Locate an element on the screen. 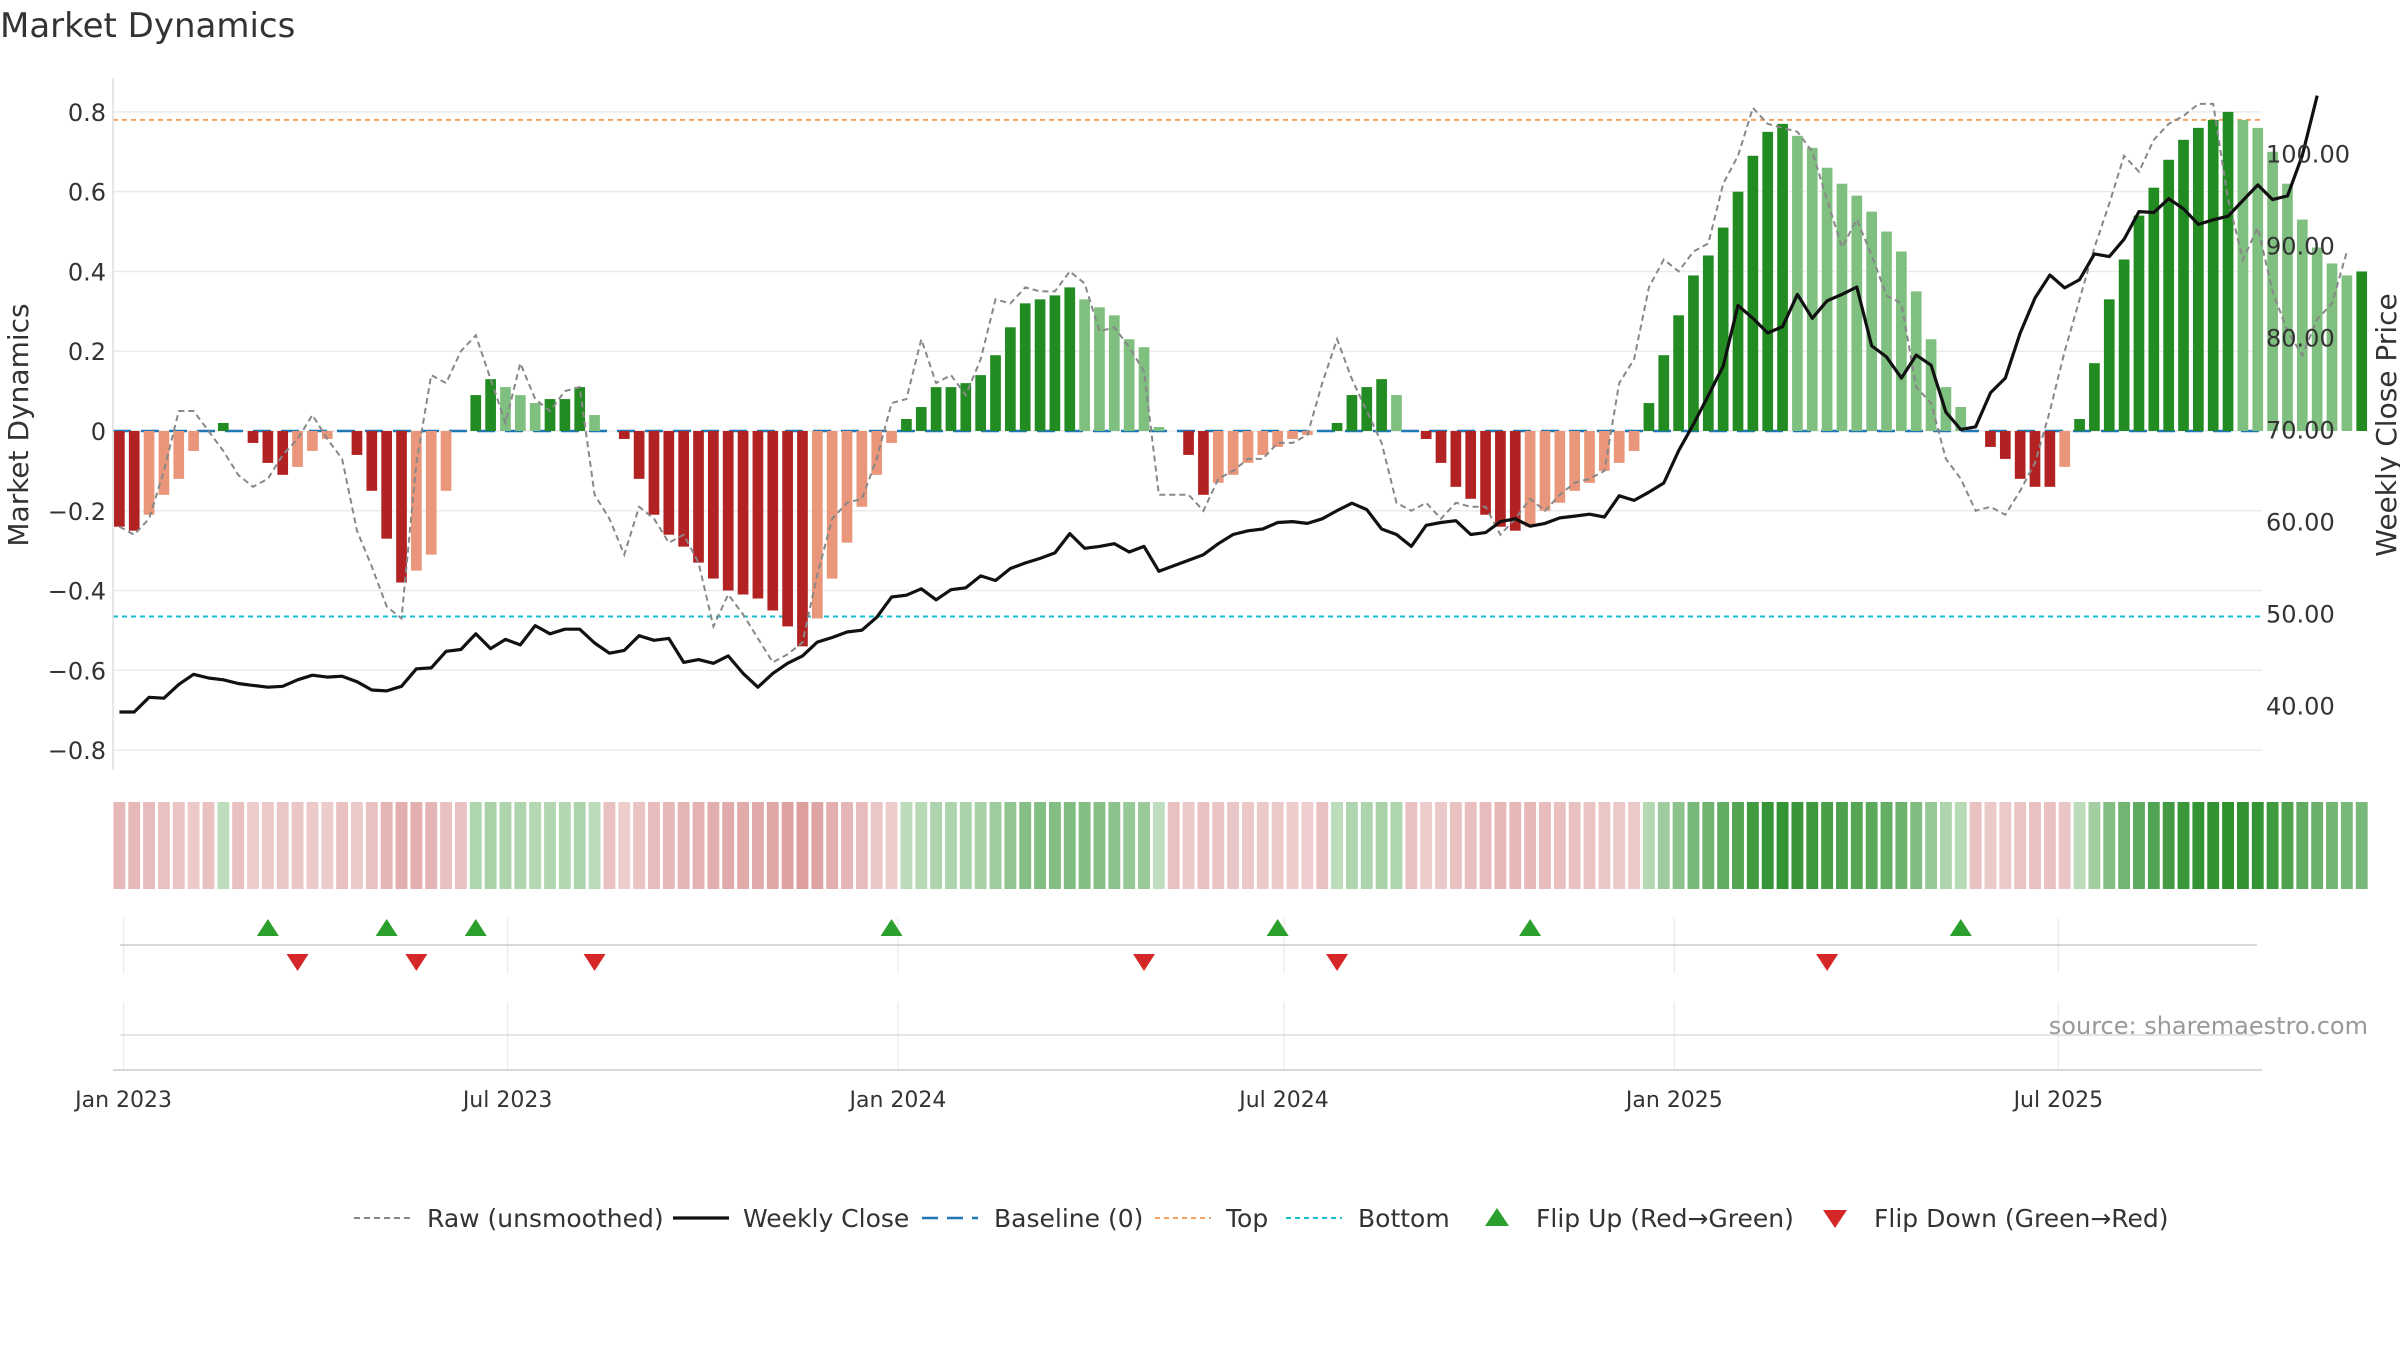 This screenshot has width=2400, height=1350. x-tick-label: Jul 2025 is located at coordinates (2058, 1100).